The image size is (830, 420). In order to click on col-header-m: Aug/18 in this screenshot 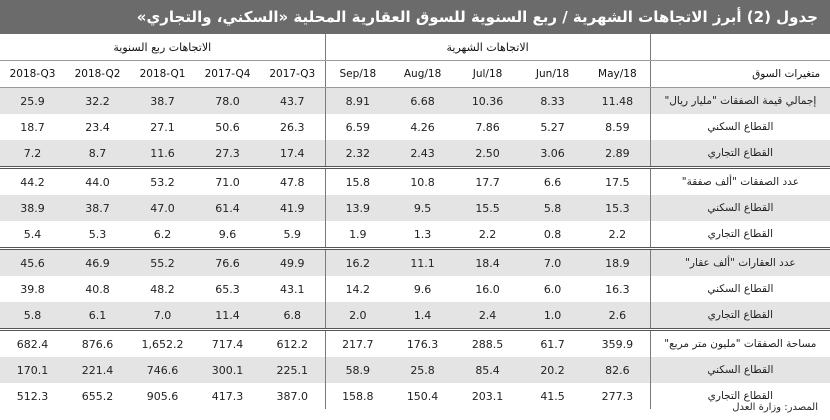, I will do `click(423, 74)`.